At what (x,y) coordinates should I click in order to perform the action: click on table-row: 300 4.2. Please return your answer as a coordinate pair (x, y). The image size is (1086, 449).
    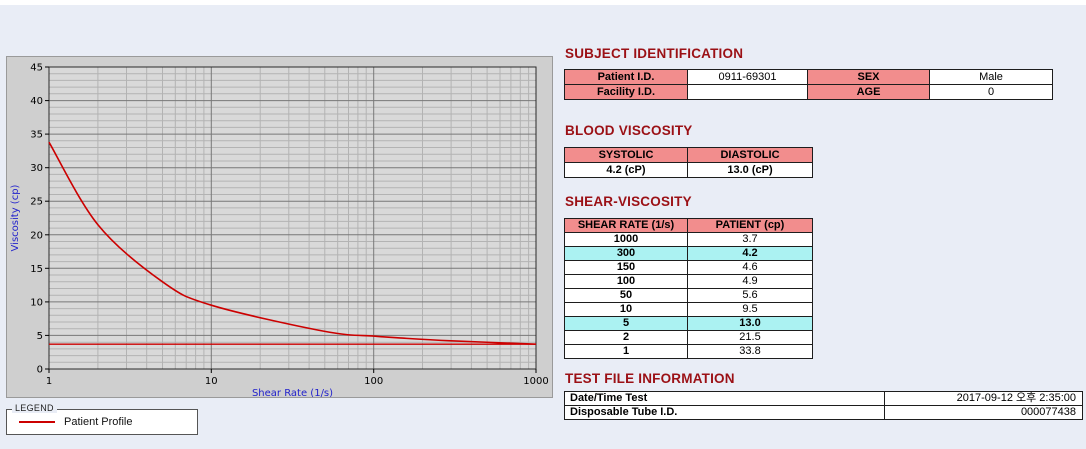
    Looking at the image, I should click on (688, 253).